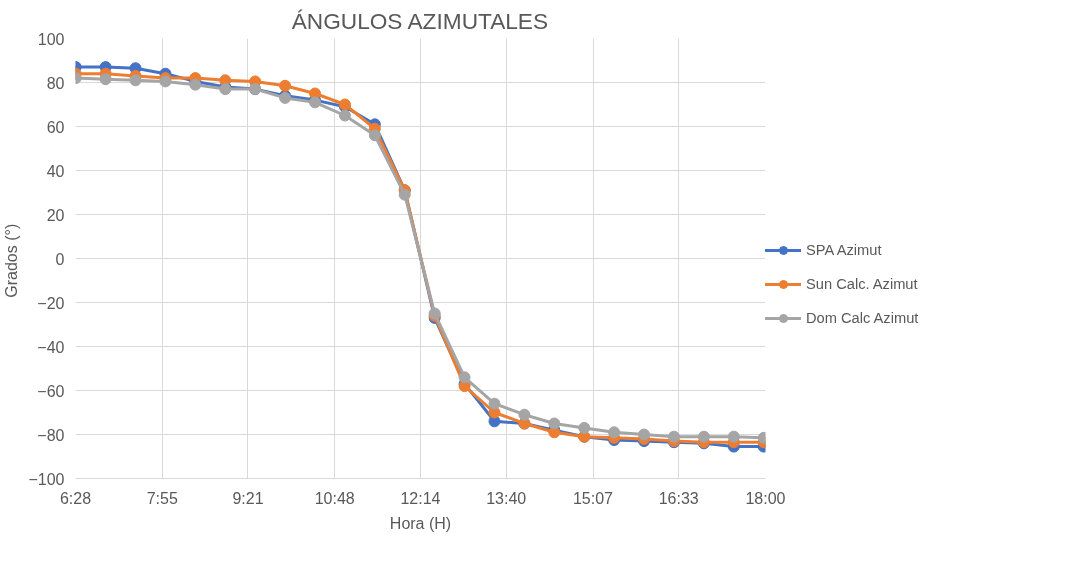 The image size is (1070, 576). I want to click on y-tick-label: 20, so click(55, 215).